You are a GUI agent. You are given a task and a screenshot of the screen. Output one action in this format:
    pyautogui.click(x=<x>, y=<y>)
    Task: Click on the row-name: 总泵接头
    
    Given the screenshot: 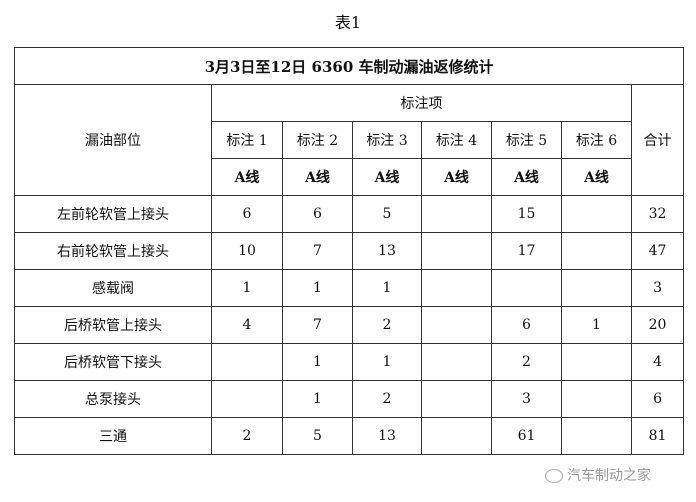 What is the action you would take?
    pyautogui.click(x=113, y=399)
    